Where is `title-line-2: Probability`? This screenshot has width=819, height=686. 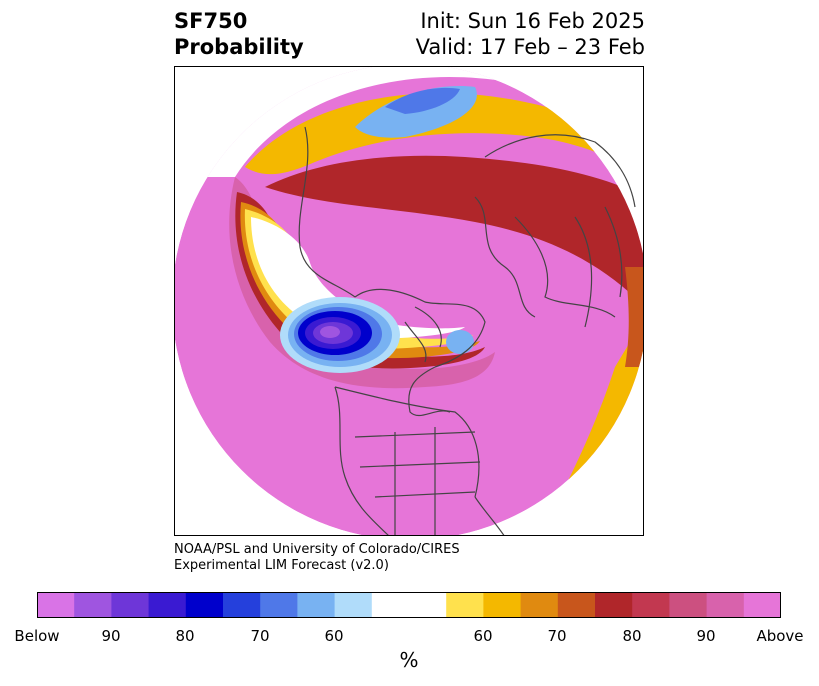
title-line-2: Probability is located at coordinates (239, 47).